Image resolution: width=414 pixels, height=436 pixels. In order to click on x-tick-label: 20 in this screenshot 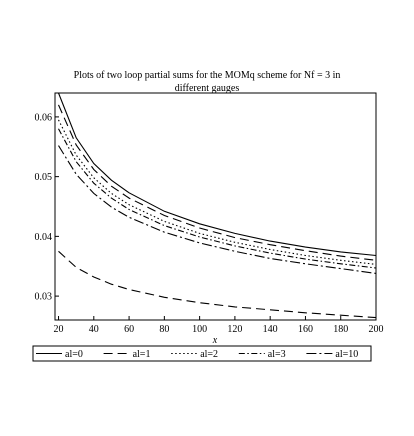, I will do `click(59, 329)`.